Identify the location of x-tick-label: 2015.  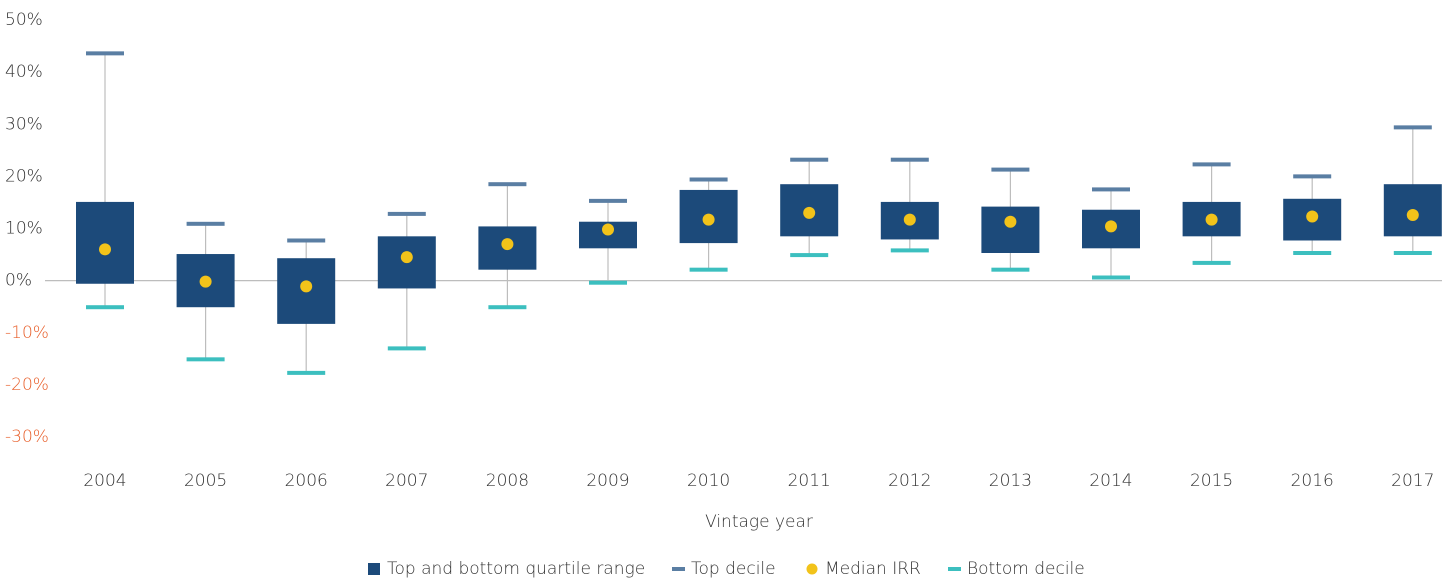
(1211, 481).